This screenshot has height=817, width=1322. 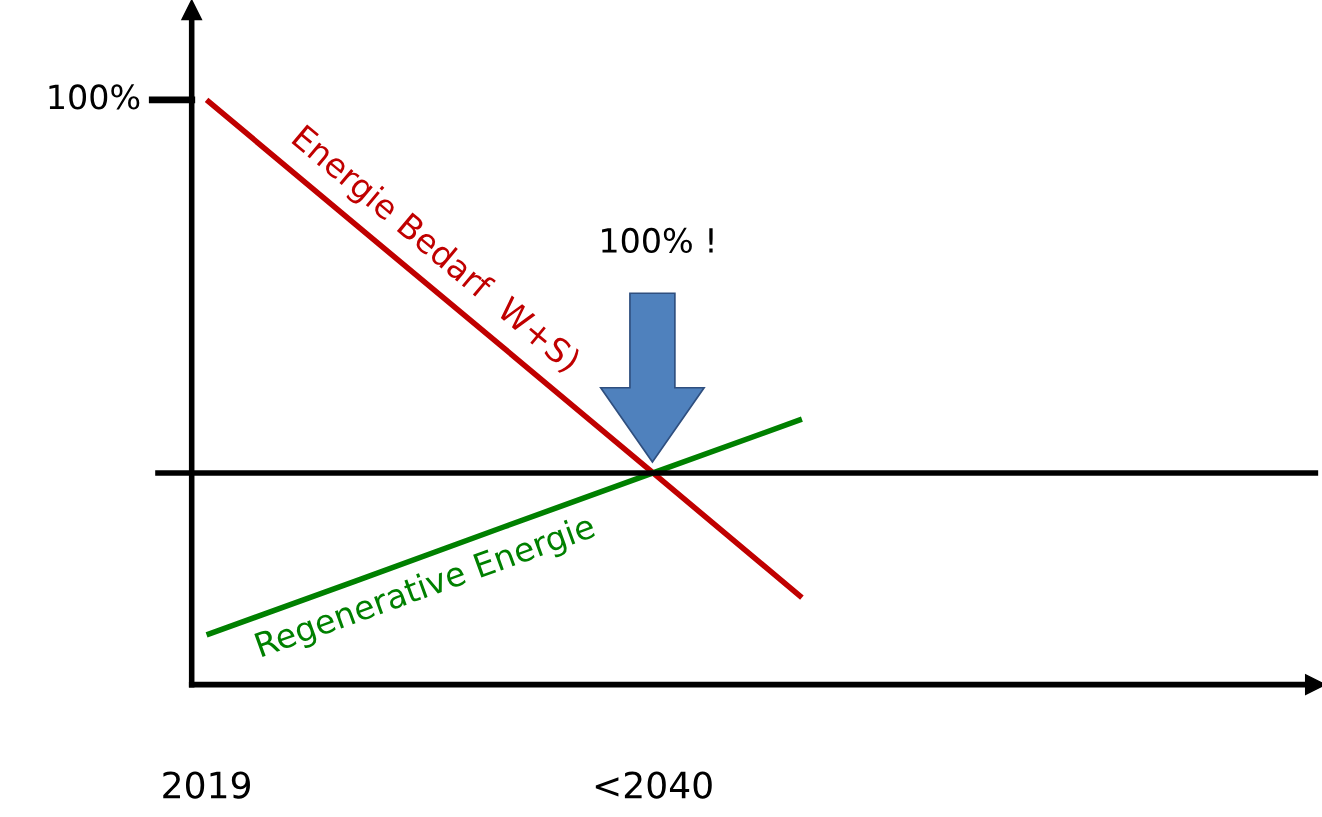 What do you see at coordinates (94, 97) in the screenshot?
I see `text: 100%` at bounding box center [94, 97].